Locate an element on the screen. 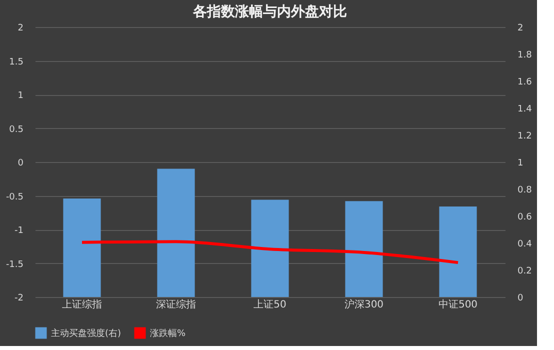 The height and width of the screenshot is (350, 554). y2-tick-label: 1.6 is located at coordinates (525, 83).